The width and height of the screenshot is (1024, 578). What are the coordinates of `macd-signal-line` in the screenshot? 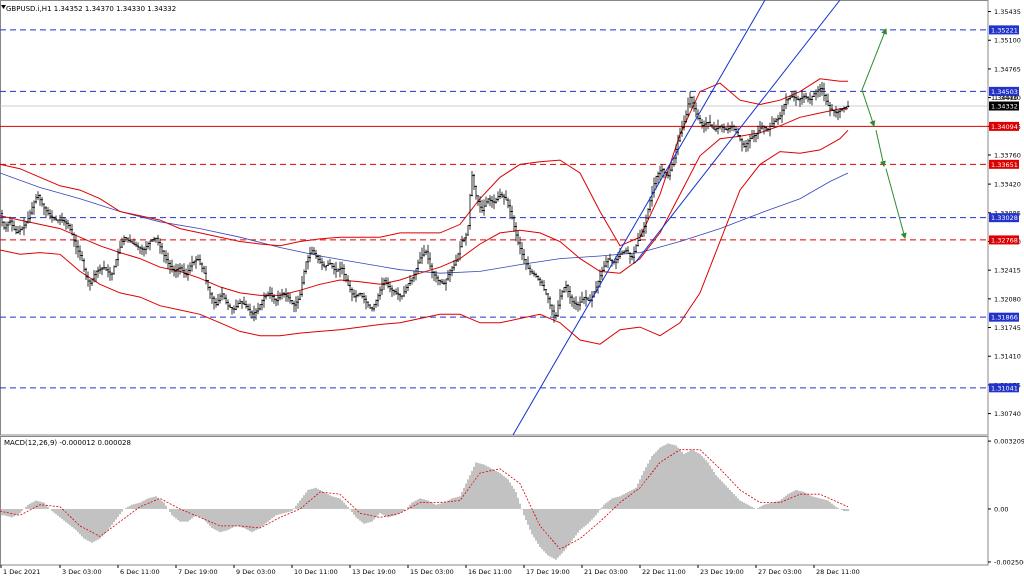 It's located at (424, 499).